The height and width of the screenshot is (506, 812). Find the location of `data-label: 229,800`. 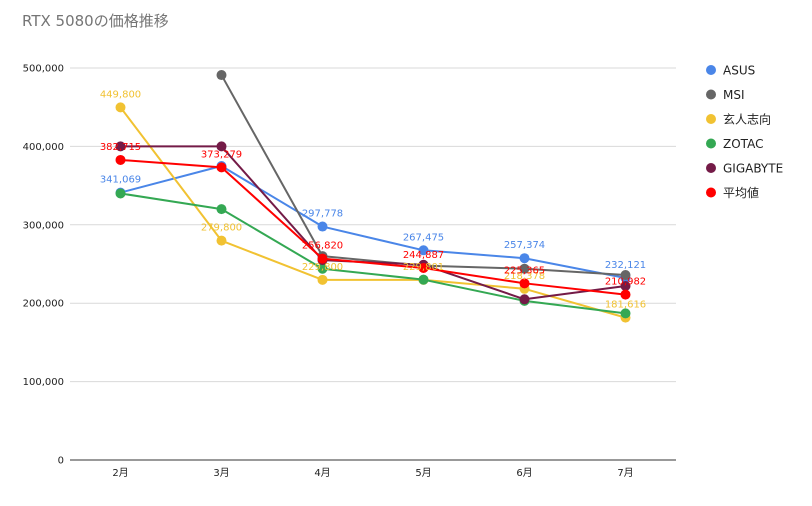

data-label: 229,800 is located at coordinates (322, 267).